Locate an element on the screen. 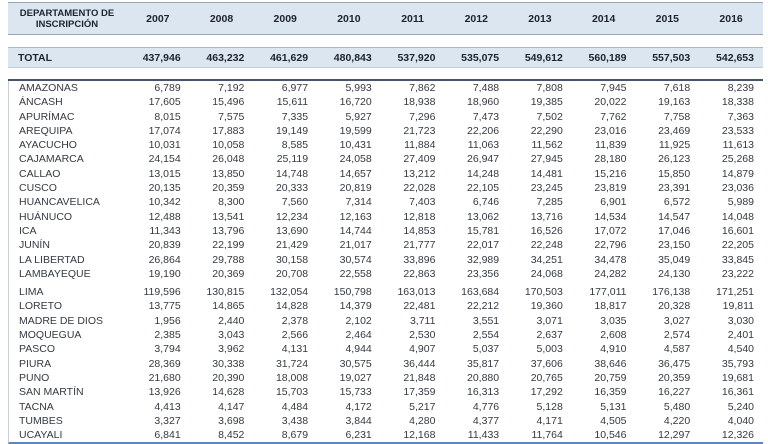  value-cell: 13,850 is located at coordinates (228, 173).